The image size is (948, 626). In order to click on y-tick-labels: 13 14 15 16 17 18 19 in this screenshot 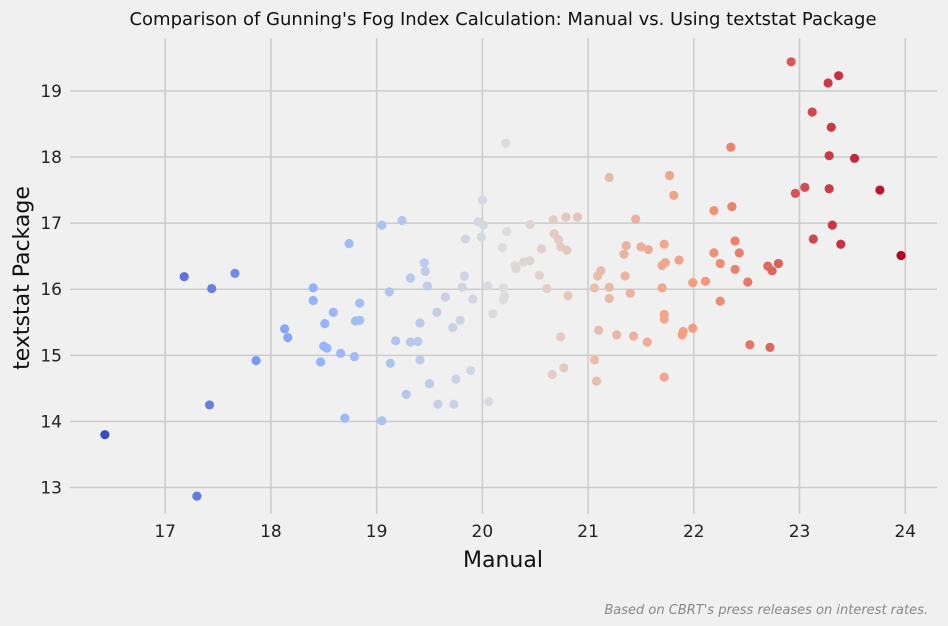, I will do `click(51, 290)`.